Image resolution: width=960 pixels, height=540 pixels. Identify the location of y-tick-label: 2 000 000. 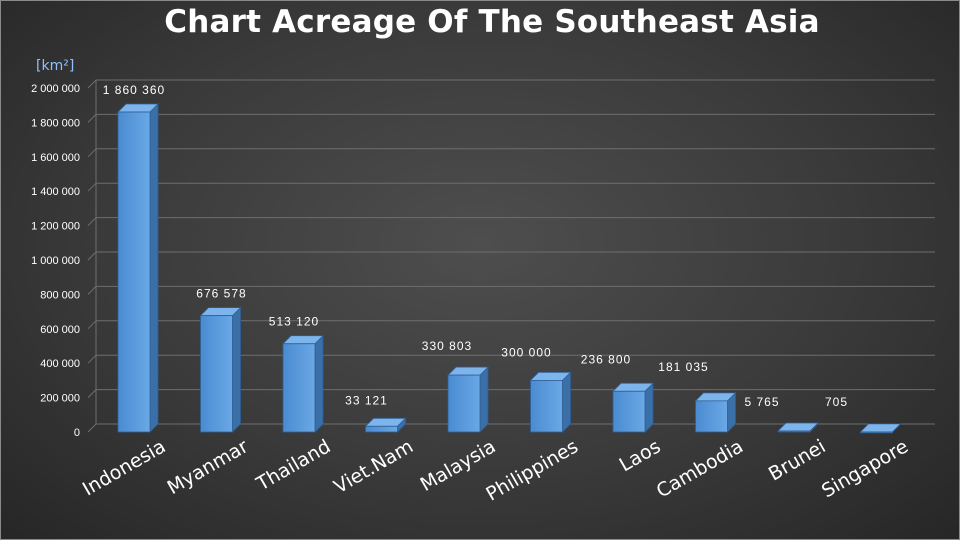
(55, 89).